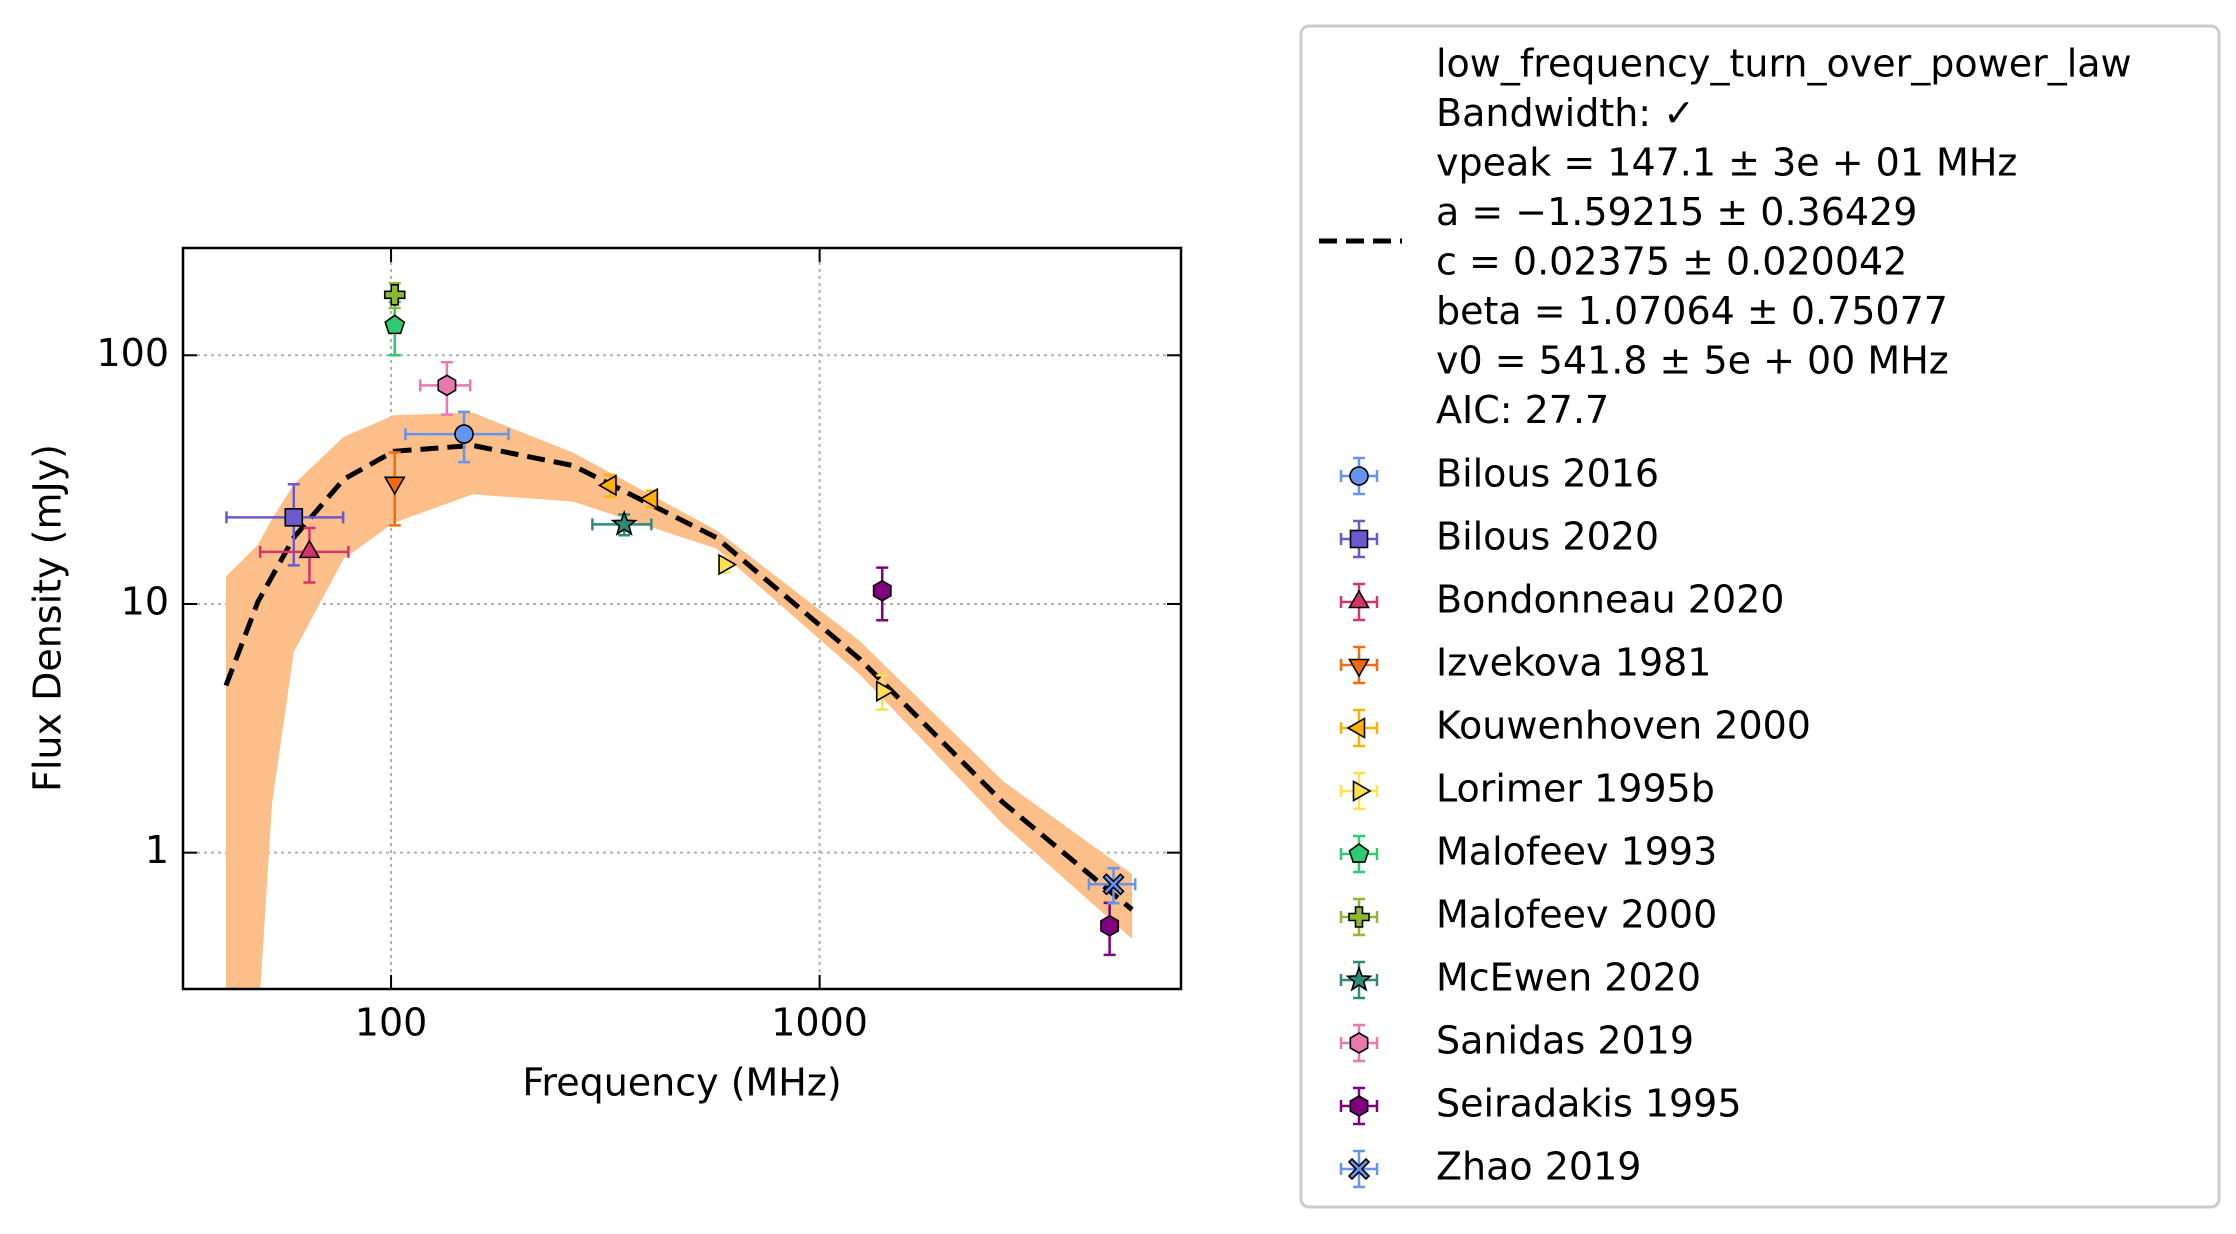 The height and width of the screenshot is (1234, 2236). What do you see at coordinates (1576, 915) in the screenshot?
I see `legend-label: Malofeev 2000` at bounding box center [1576, 915].